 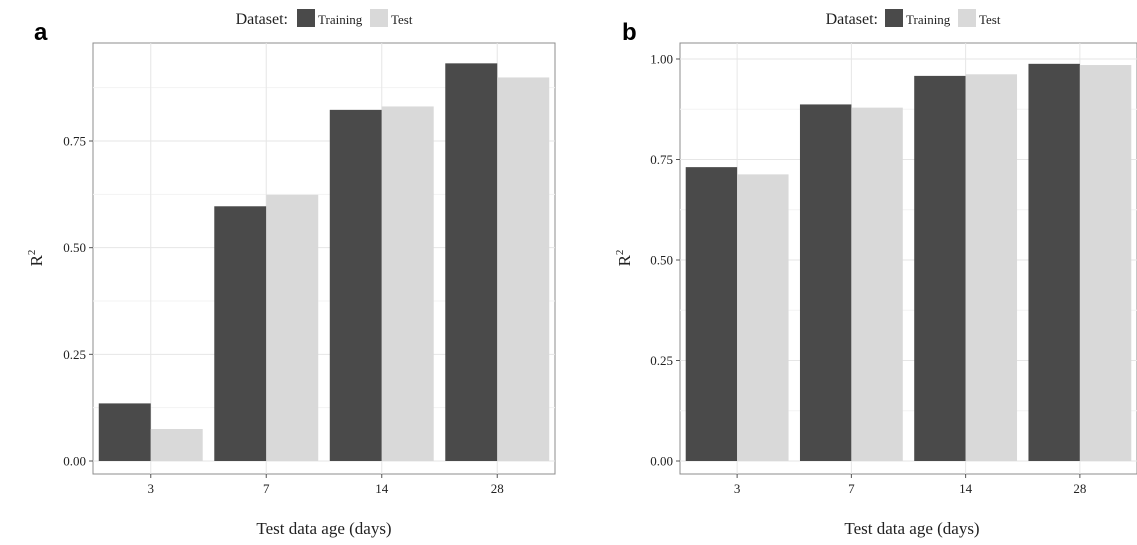 What do you see at coordinates (379, 18) in the screenshot?
I see `panel-a-legend-swatch-test` at bounding box center [379, 18].